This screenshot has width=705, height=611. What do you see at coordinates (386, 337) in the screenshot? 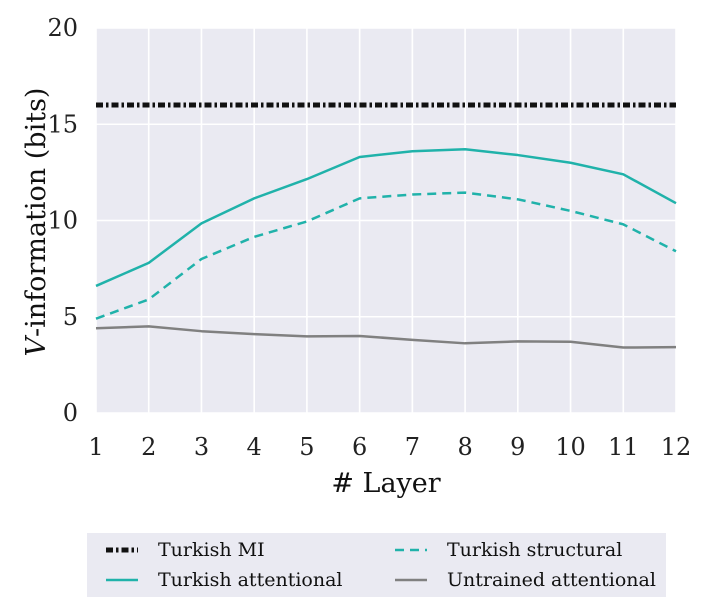
I see `series-line-untrained-attentional` at bounding box center [386, 337].